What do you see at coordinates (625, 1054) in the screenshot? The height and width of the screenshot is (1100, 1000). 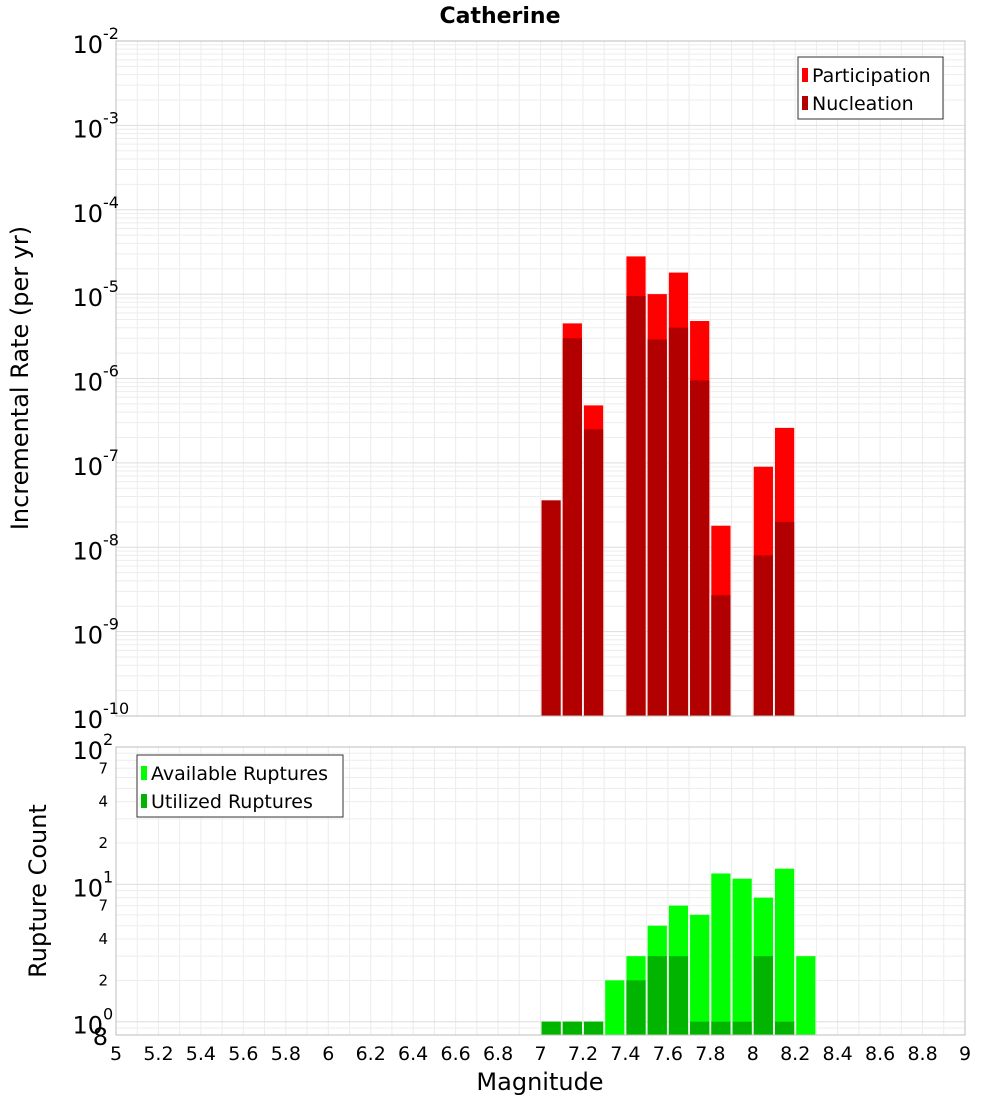 I see `x-tick-label: 7.4` at bounding box center [625, 1054].